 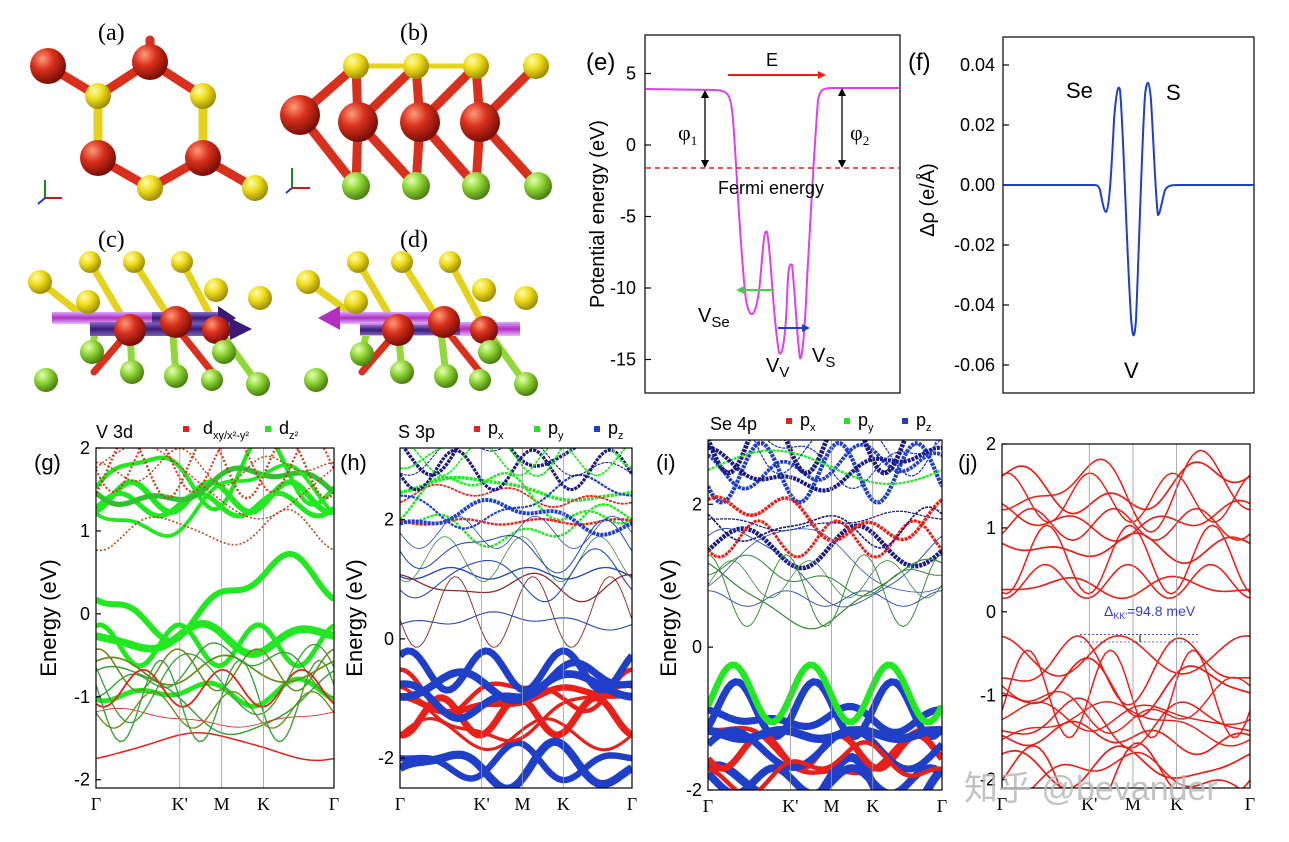 I want to click on kk-splitting-annotation: ΔKK'=94.8 meV, so click(x=1140, y=623).